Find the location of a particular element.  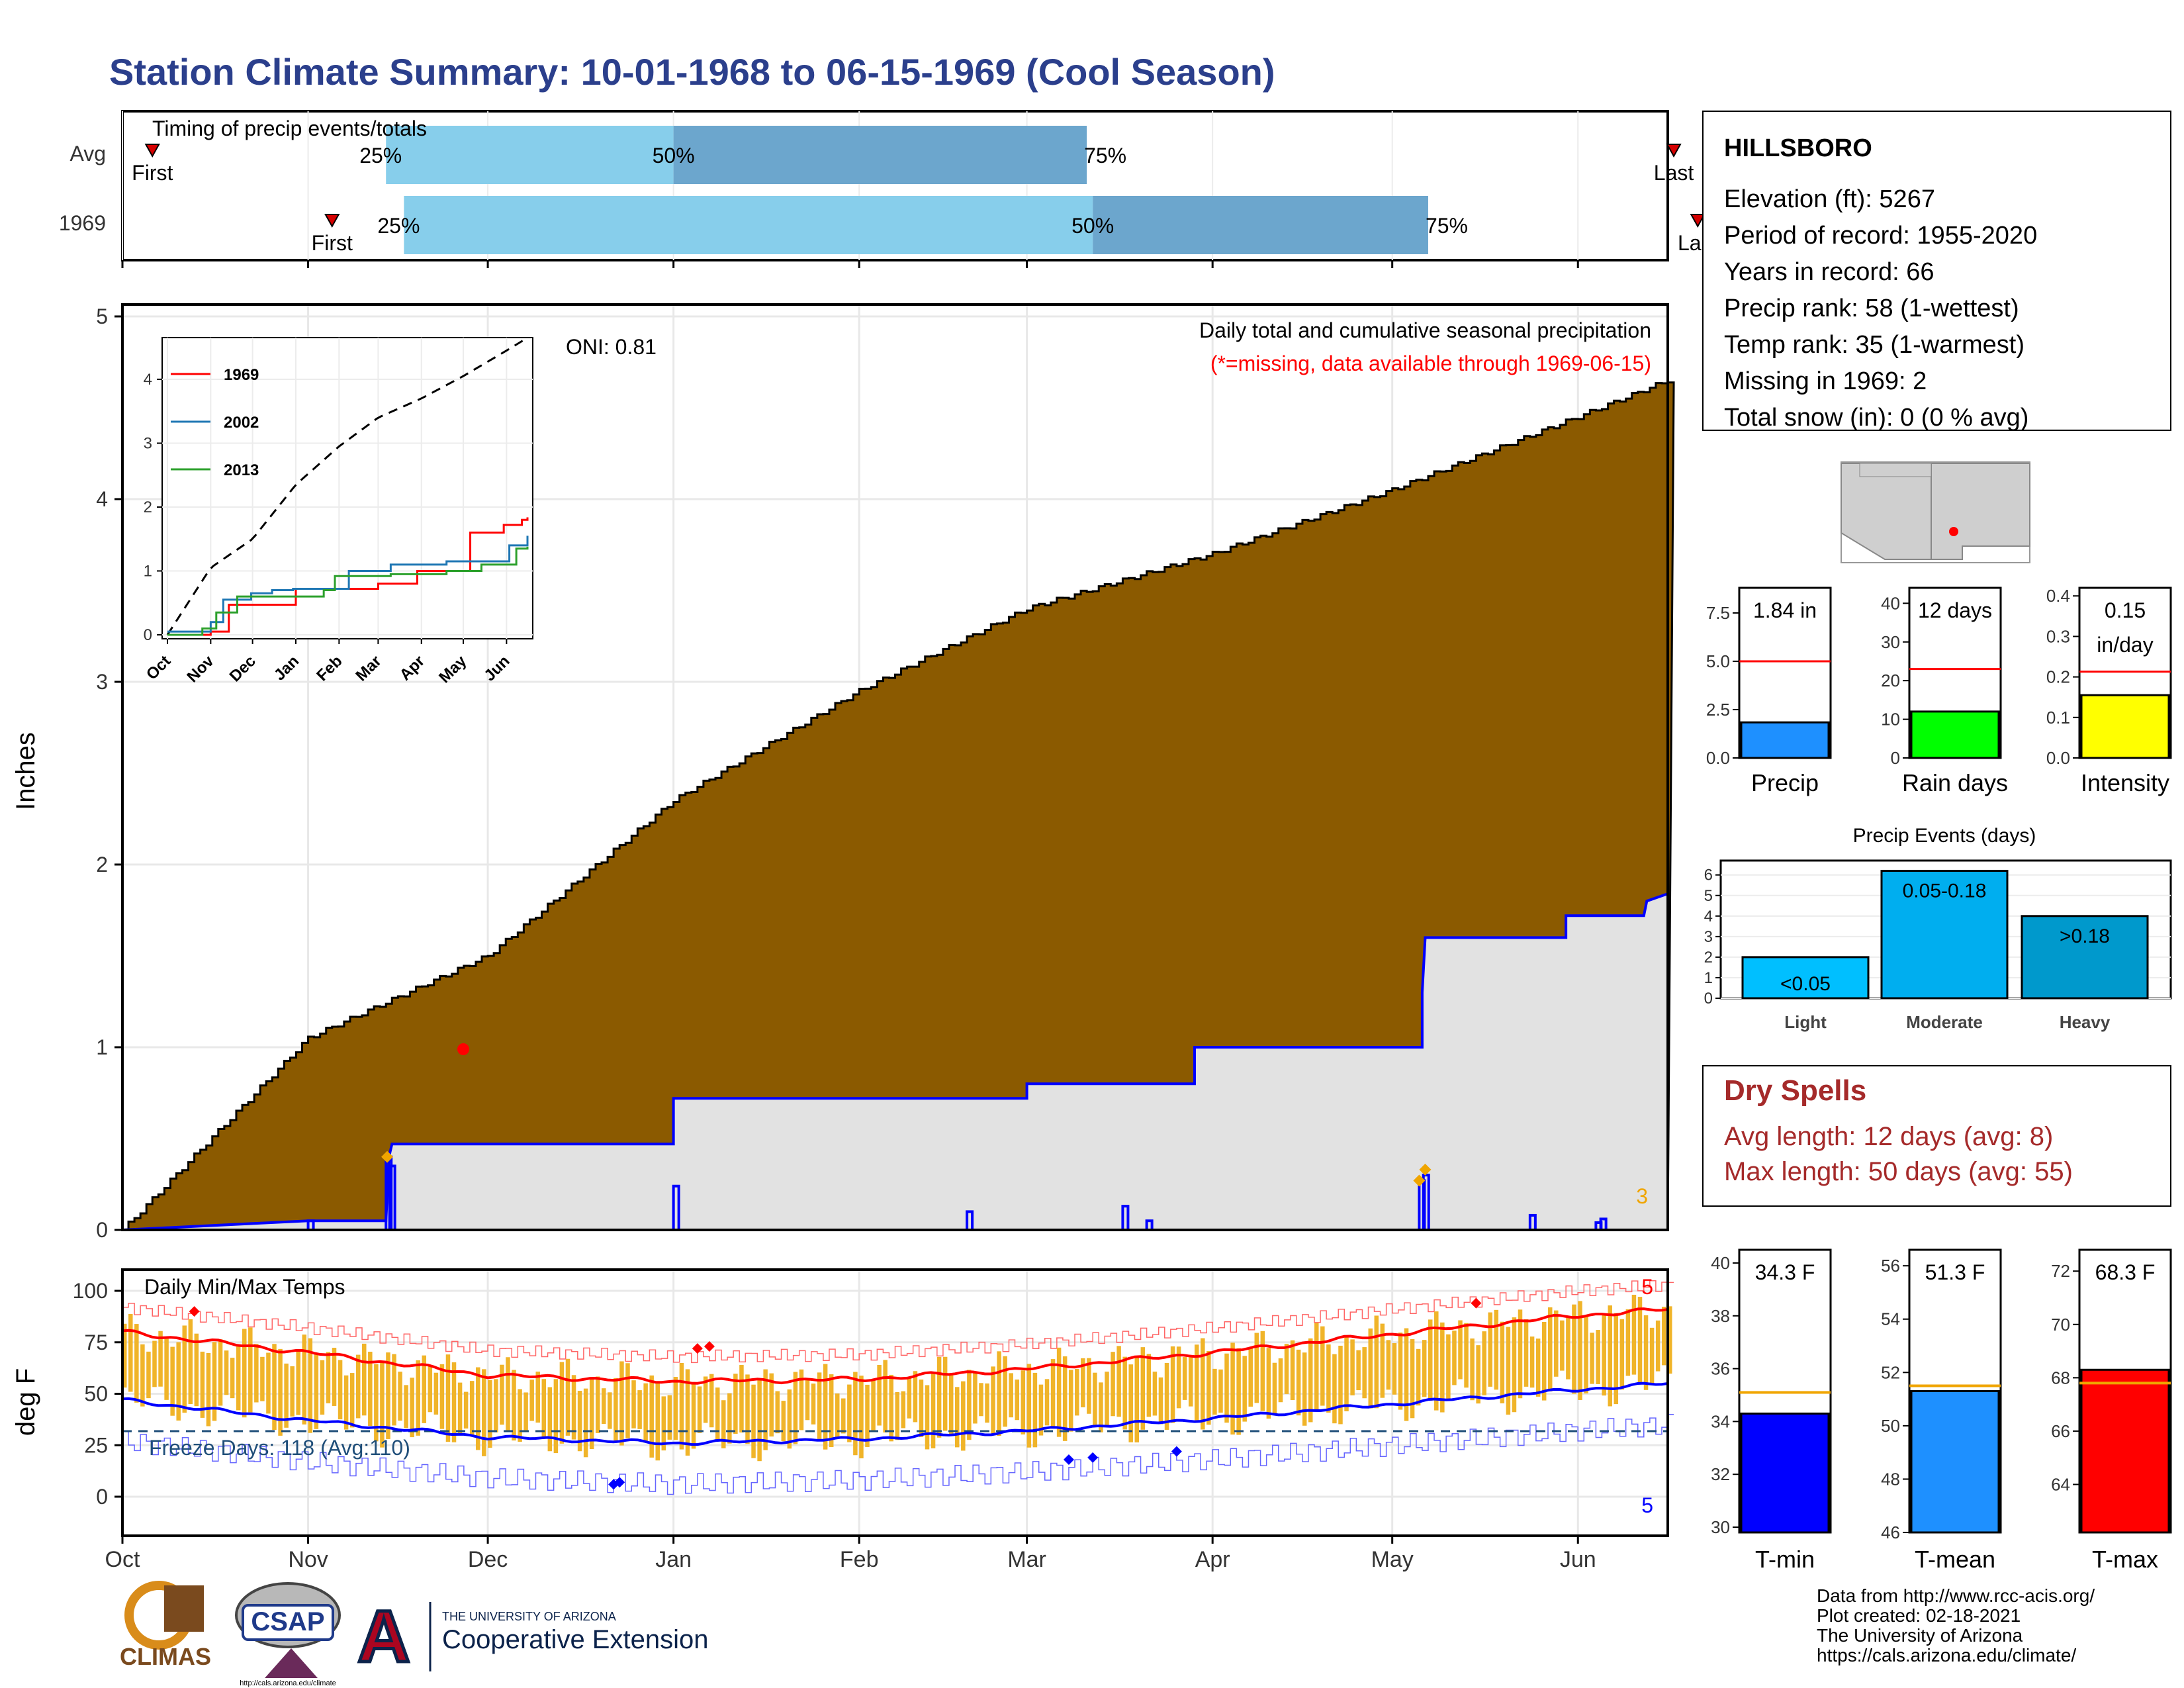

events-ytick-label: 1 is located at coordinates (1709, 978).